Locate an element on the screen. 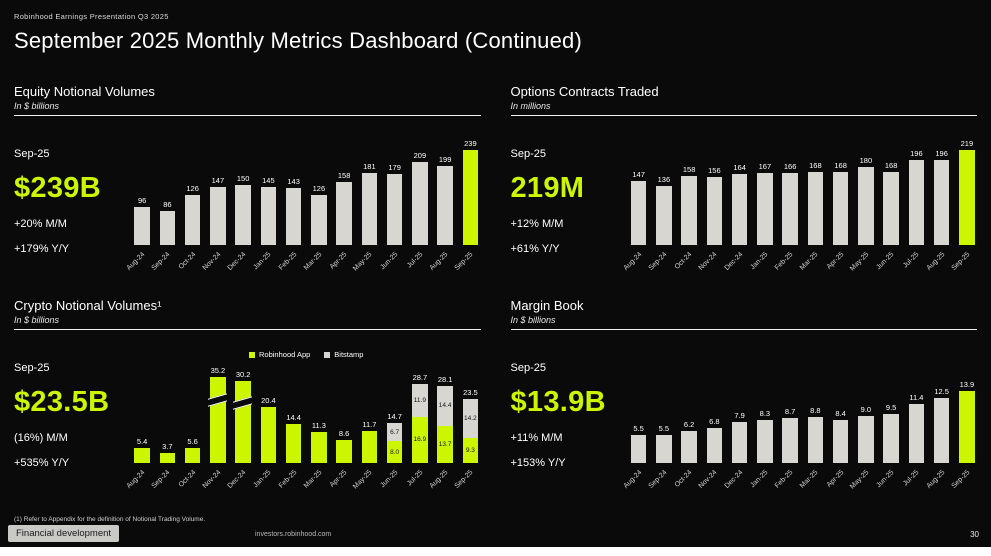 The width and height of the screenshot is (991, 556). bar-column: 11.7 May-25 is located at coordinates (365, 430).